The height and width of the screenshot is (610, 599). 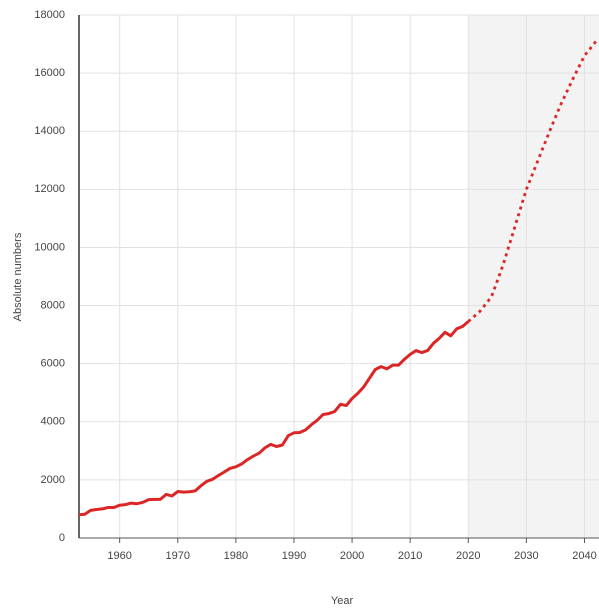 What do you see at coordinates (49, 247) in the screenshot?
I see `y-tick-label: 10000` at bounding box center [49, 247].